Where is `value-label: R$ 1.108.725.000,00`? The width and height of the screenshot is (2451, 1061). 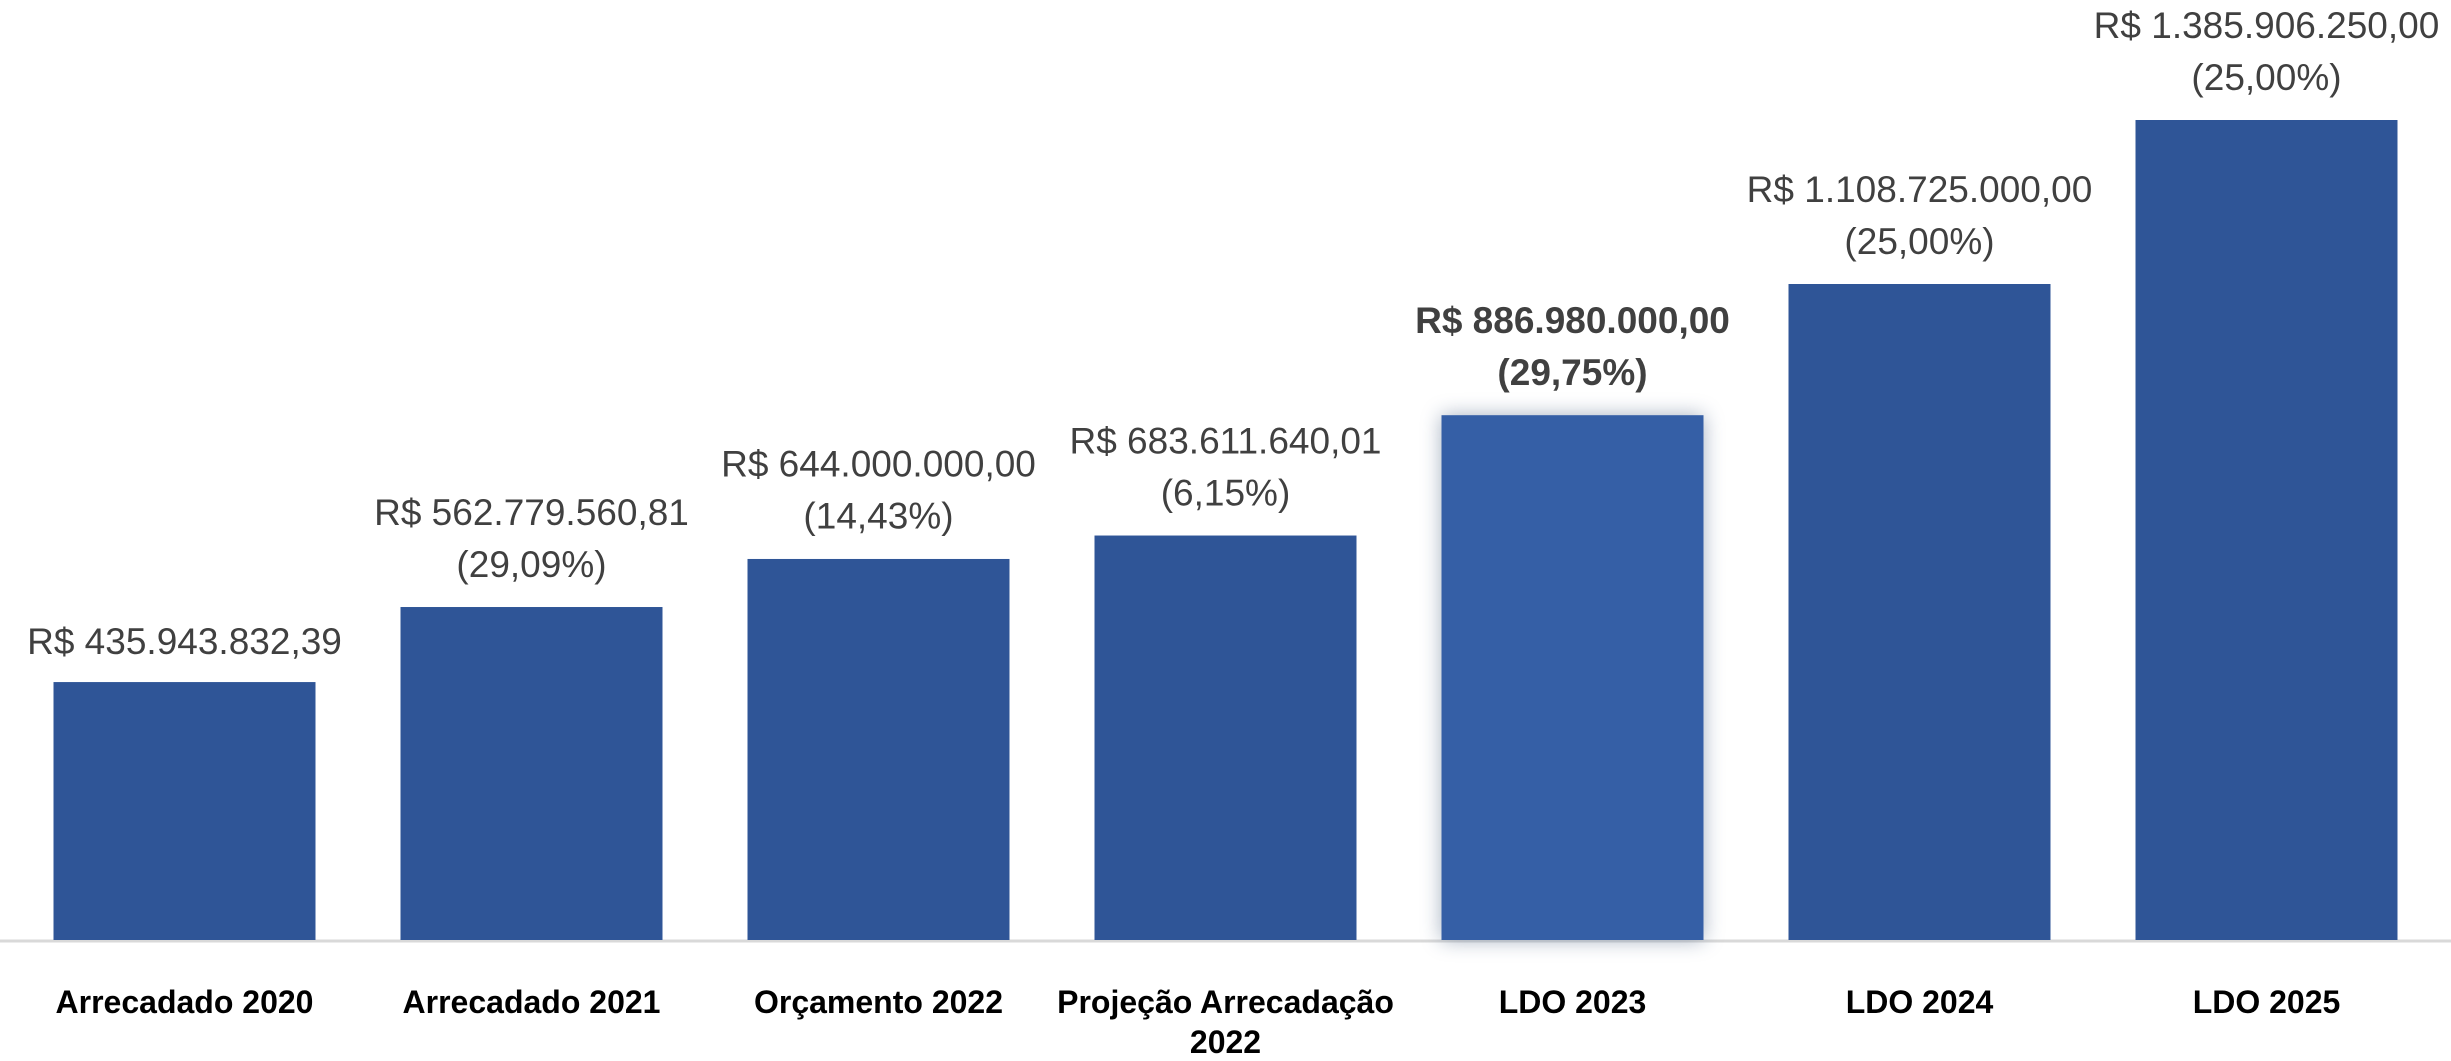 value-label: R$ 1.108.725.000,00 is located at coordinates (1920, 189).